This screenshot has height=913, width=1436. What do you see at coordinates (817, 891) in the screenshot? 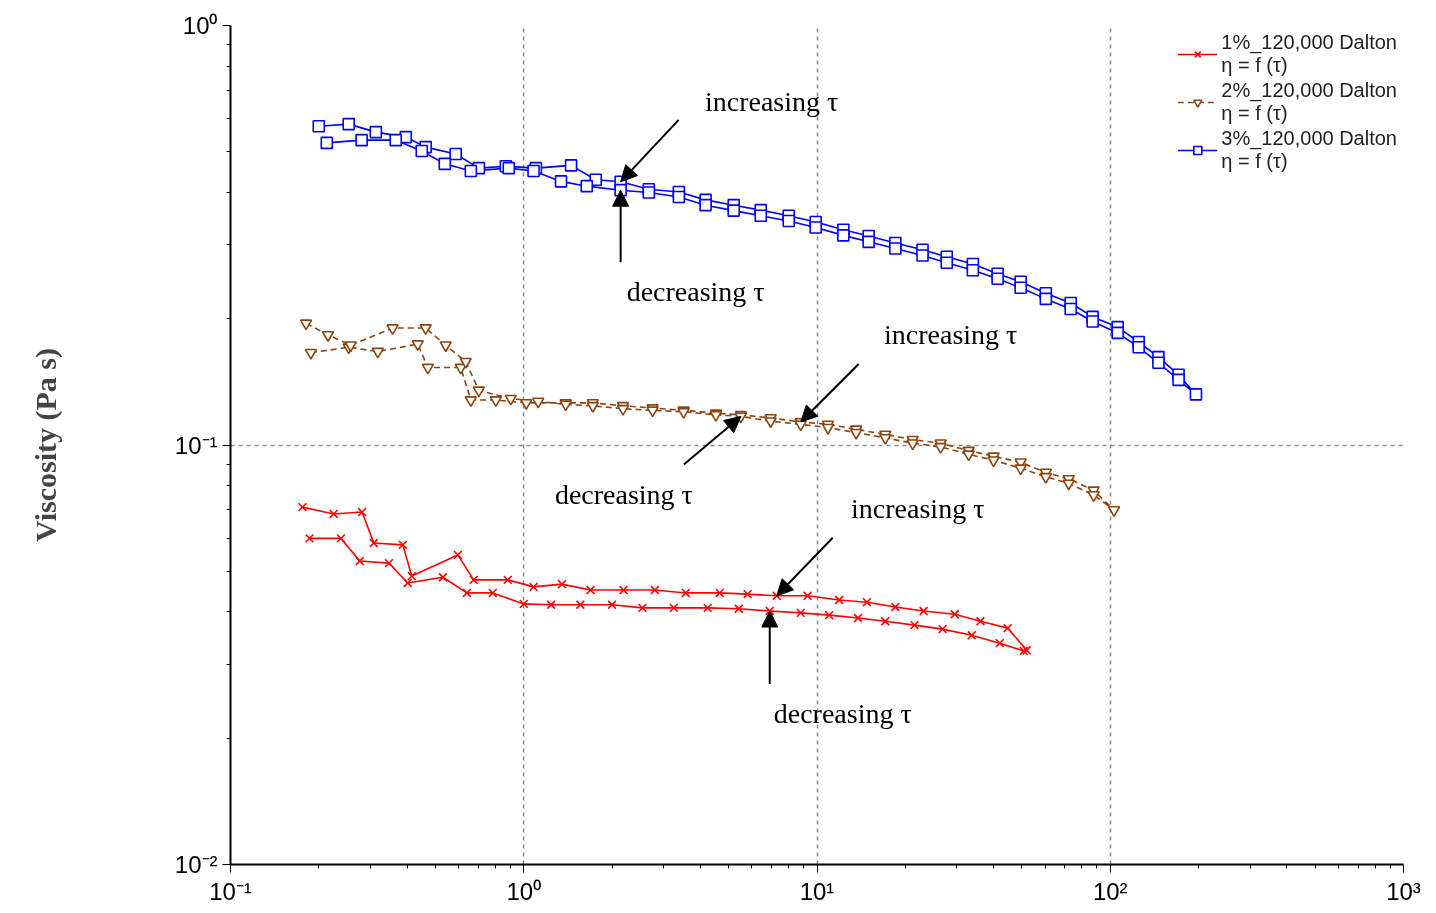
I see `x-tick-label: 10¹` at bounding box center [817, 891].